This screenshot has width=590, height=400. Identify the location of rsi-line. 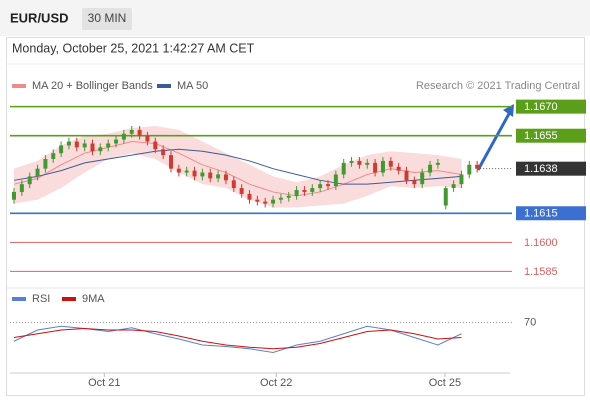
(237, 338).